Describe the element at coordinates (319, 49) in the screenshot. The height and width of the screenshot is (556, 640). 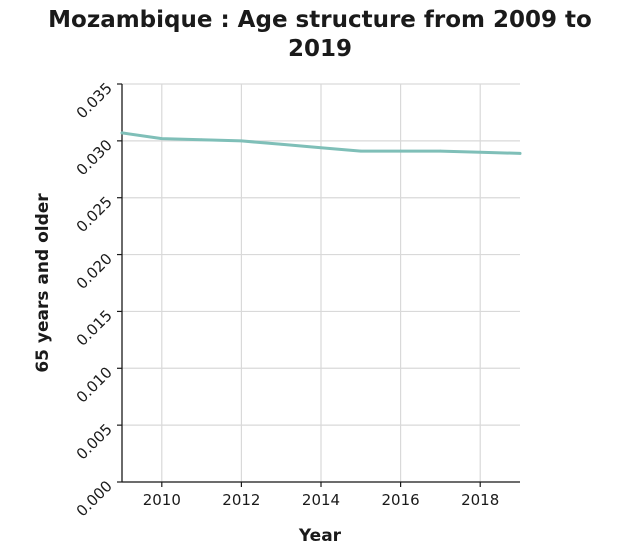
I see `chart-title-line-2: 2019` at that location.